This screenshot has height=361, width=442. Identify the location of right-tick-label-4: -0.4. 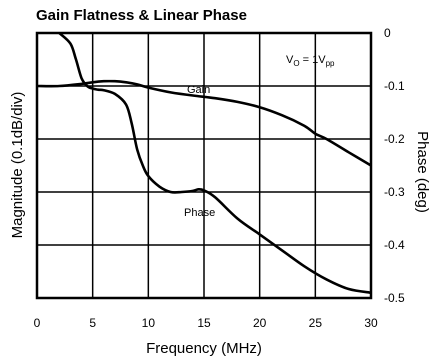
(394, 245).